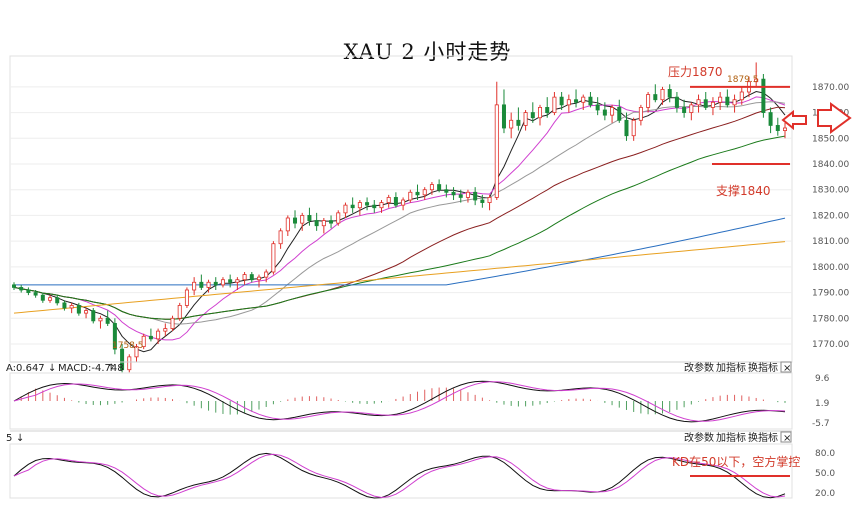 This screenshot has height=510, width=855. Describe the element at coordinates (825, 474) in the screenshot. I see `kd-axis-mid: 50.0` at that location.